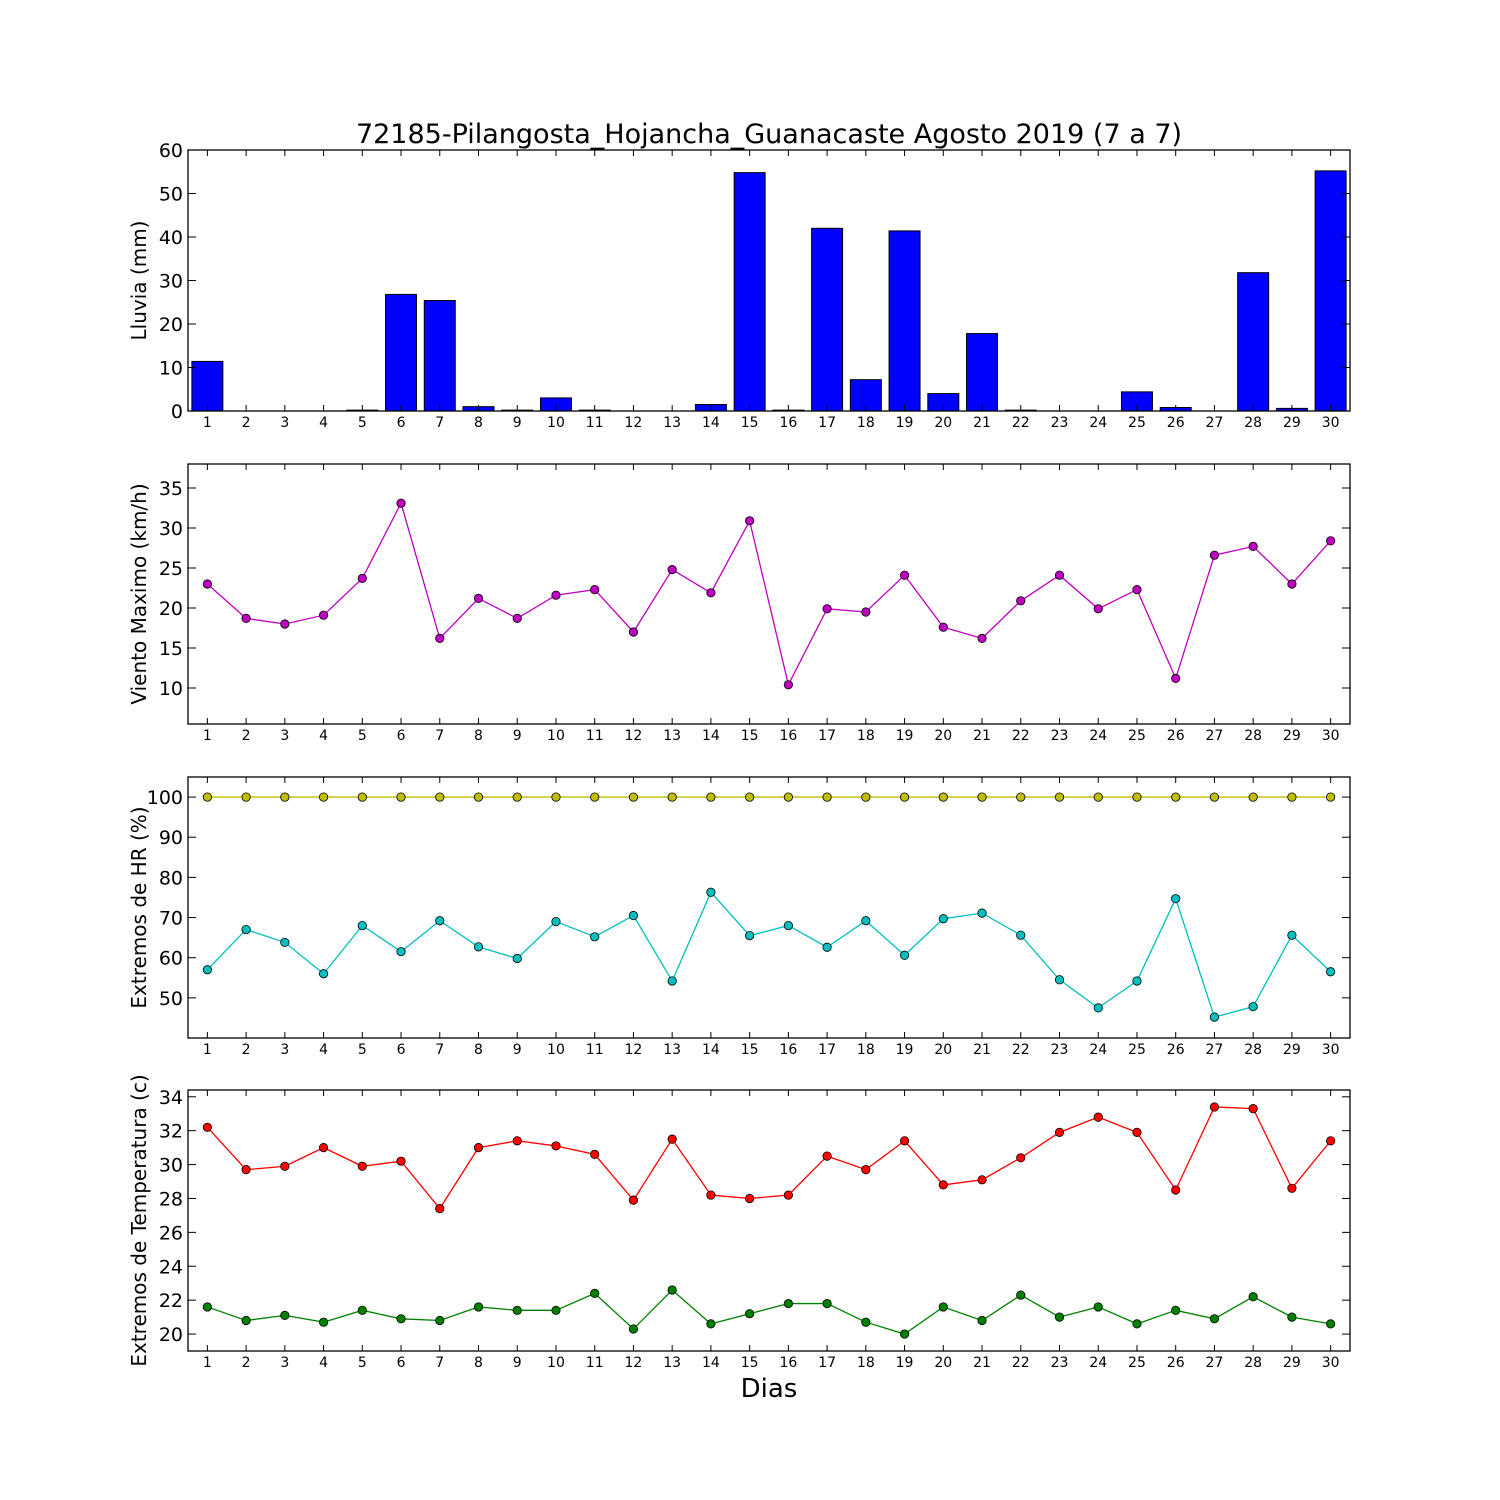 The image size is (1500, 1500). I want to click on lluvia-ytick-label-60: 60, so click(171, 151).